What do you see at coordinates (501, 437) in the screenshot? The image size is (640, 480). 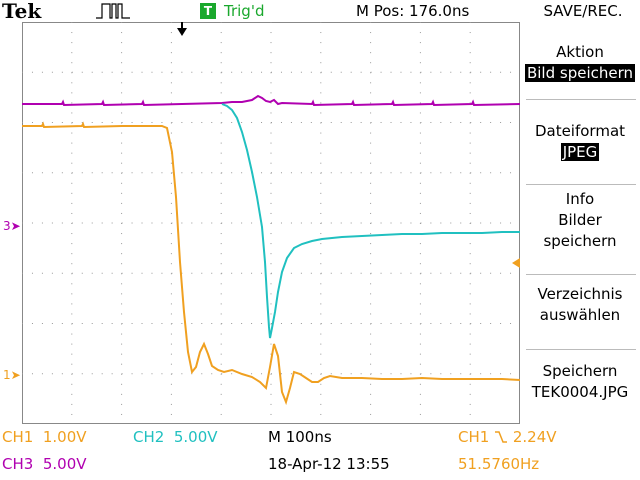 I see `falling-edge-icon` at bounding box center [501, 437].